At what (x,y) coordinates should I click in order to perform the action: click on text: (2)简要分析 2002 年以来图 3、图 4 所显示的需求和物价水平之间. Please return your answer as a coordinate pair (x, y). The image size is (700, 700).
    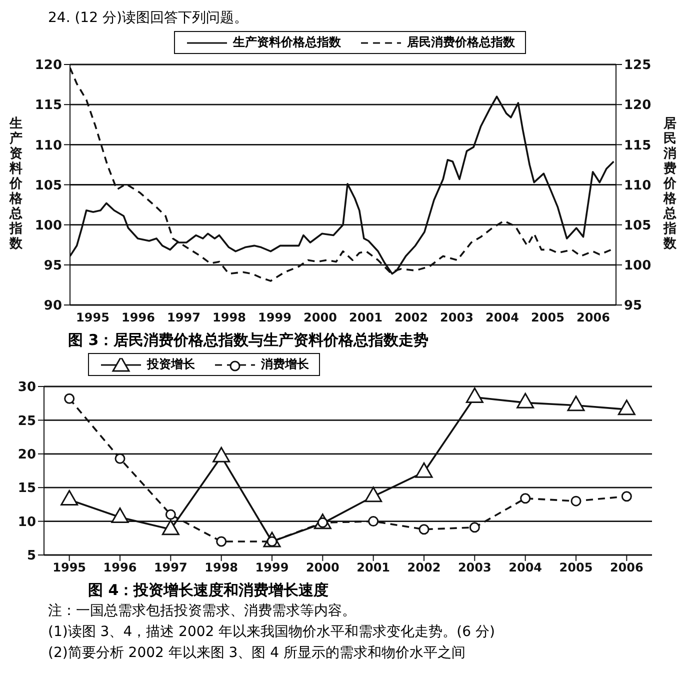
    Looking at the image, I should click on (257, 653).